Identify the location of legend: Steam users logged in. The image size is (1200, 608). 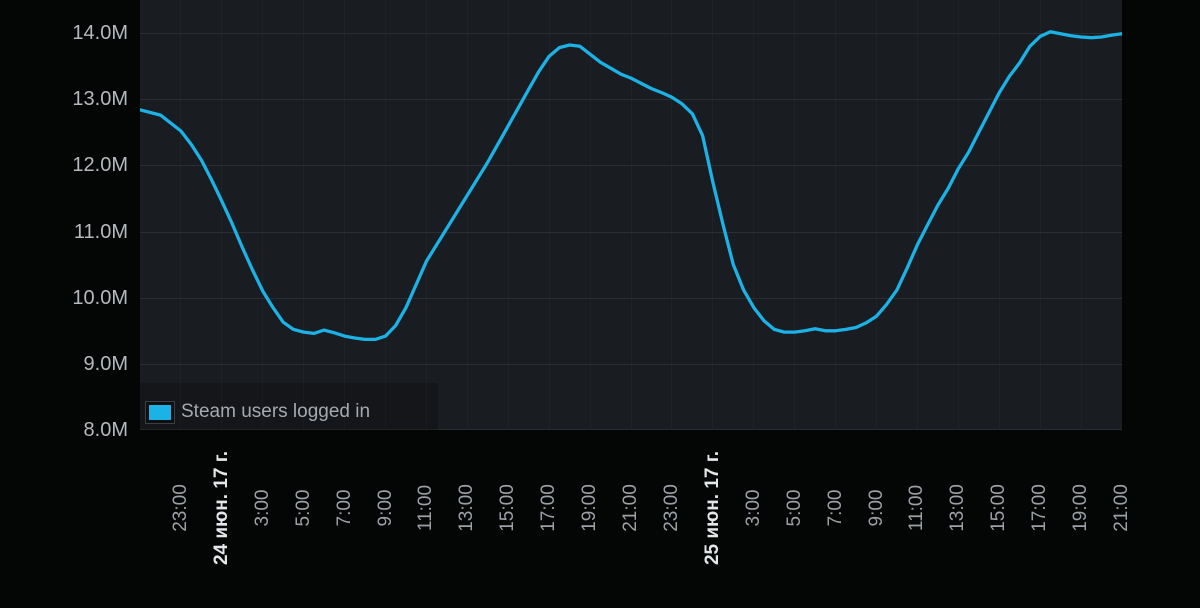
(258, 412).